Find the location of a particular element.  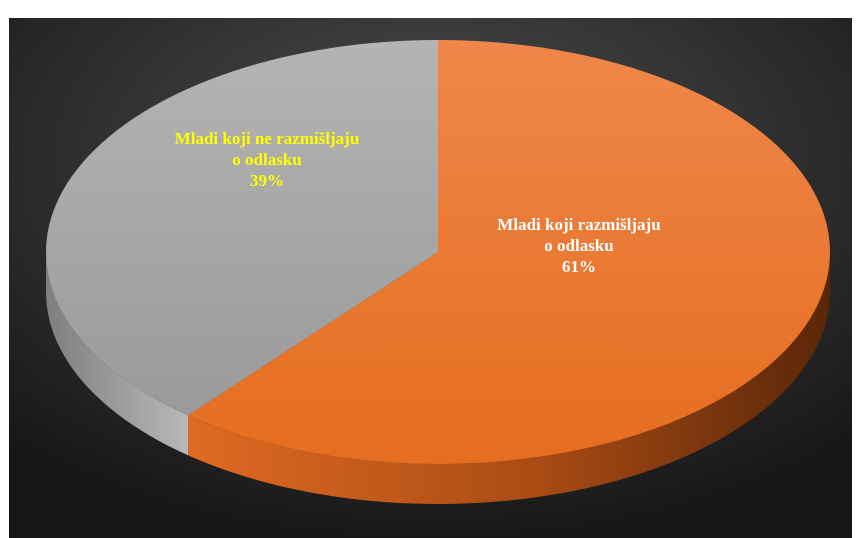

caption-fragment is located at coordinates (431, 8).